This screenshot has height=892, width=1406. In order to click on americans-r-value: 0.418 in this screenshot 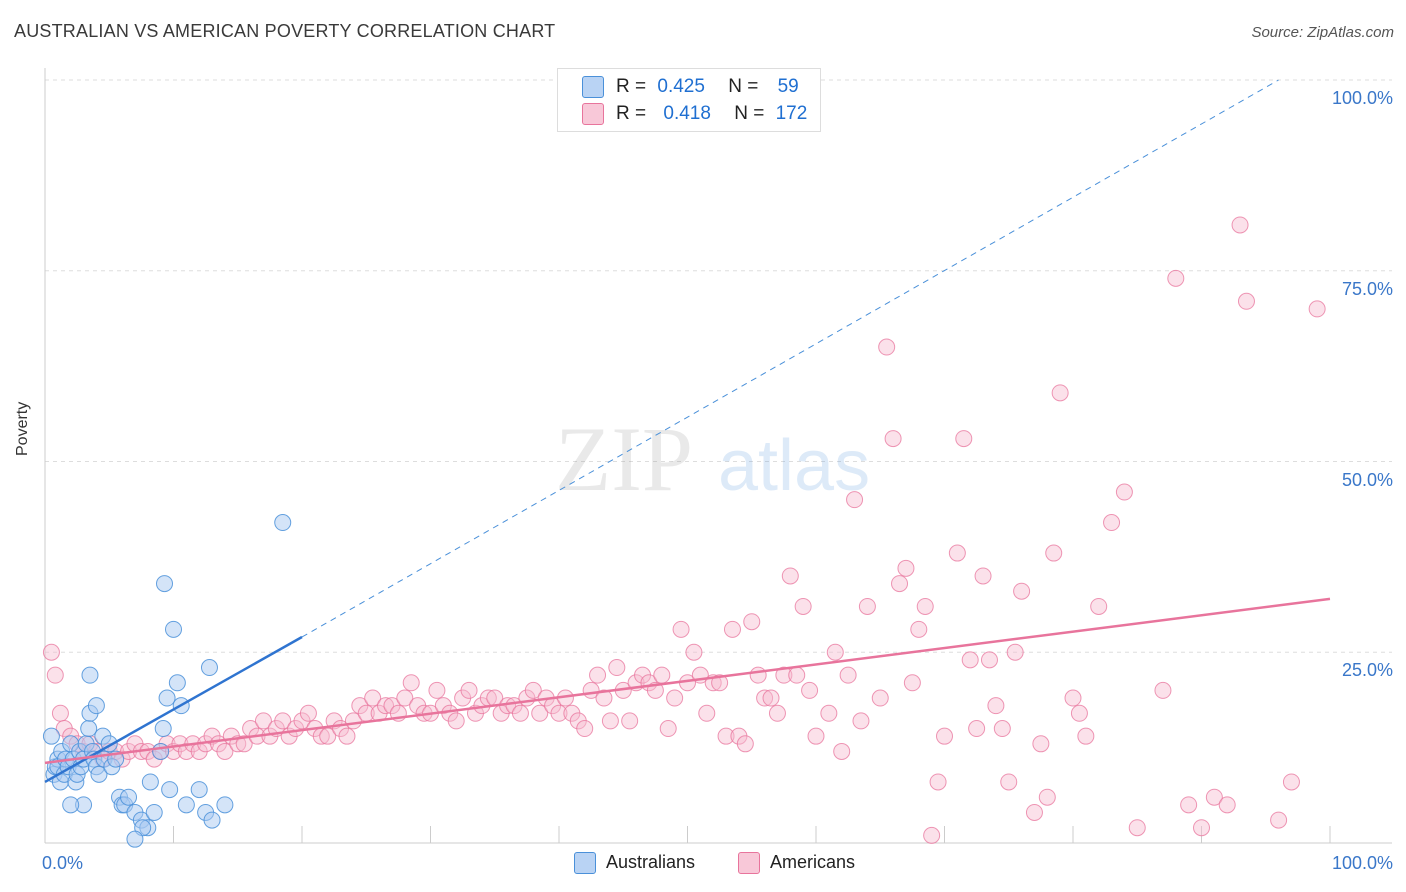, I will do `click(687, 114)`.